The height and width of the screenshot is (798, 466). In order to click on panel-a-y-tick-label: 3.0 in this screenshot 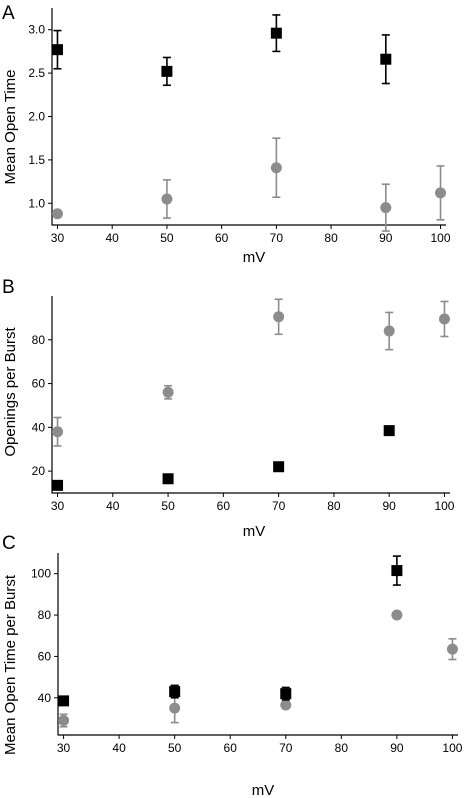, I will do `click(36, 30)`.